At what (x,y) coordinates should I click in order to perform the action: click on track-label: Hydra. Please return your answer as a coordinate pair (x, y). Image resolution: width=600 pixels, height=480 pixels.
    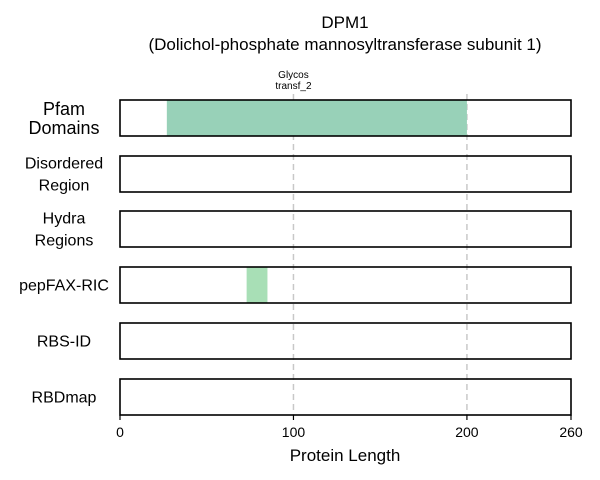
    Looking at the image, I should click on (64, 219).